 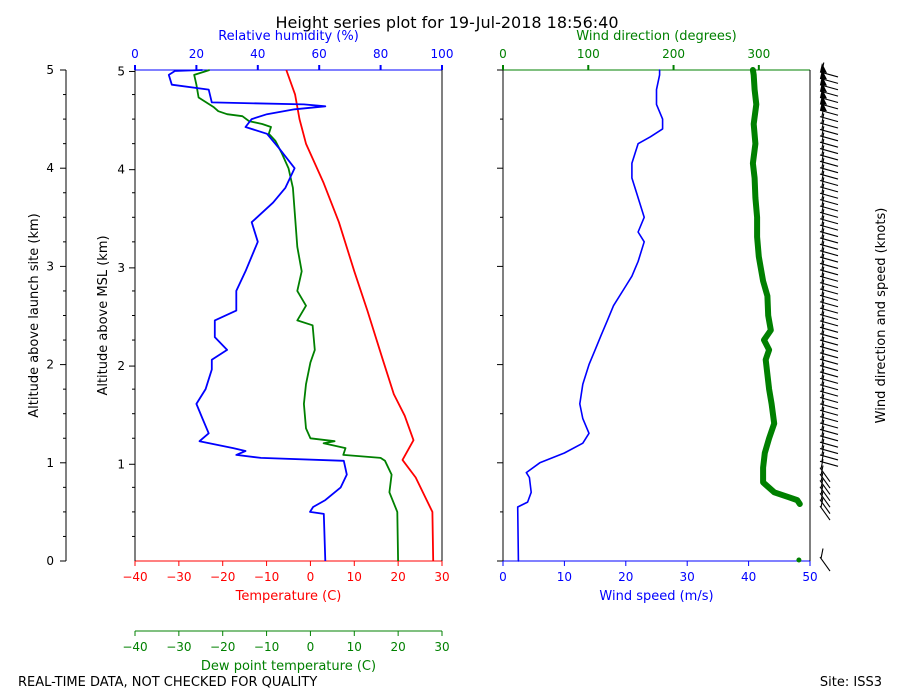 I want to click on msl-altitude-tick-label: 1, so click(x=121, y=464).